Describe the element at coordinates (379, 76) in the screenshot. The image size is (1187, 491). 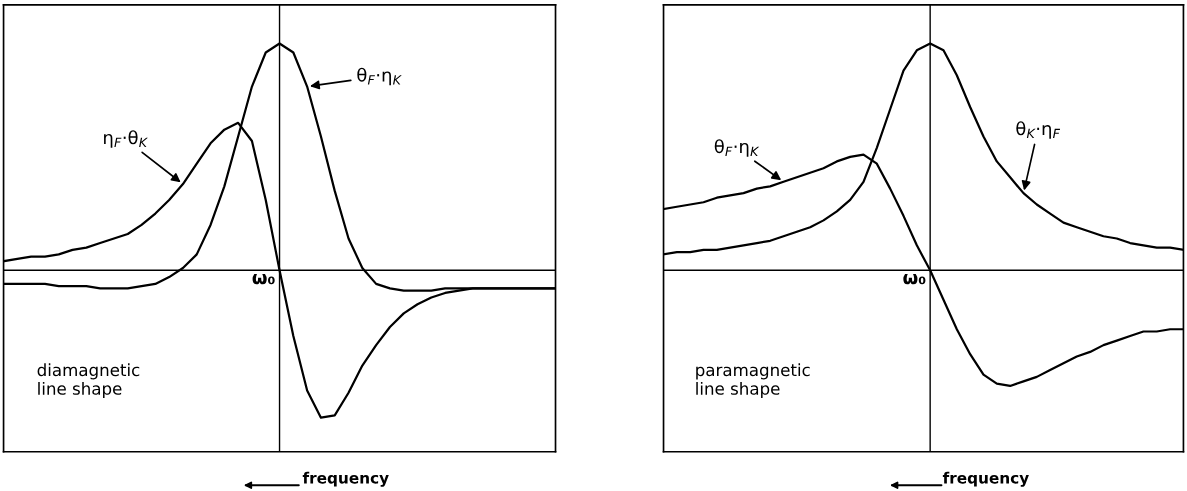
I see `legend-label: θ$_{F}$·η$_{K}$` at that location.